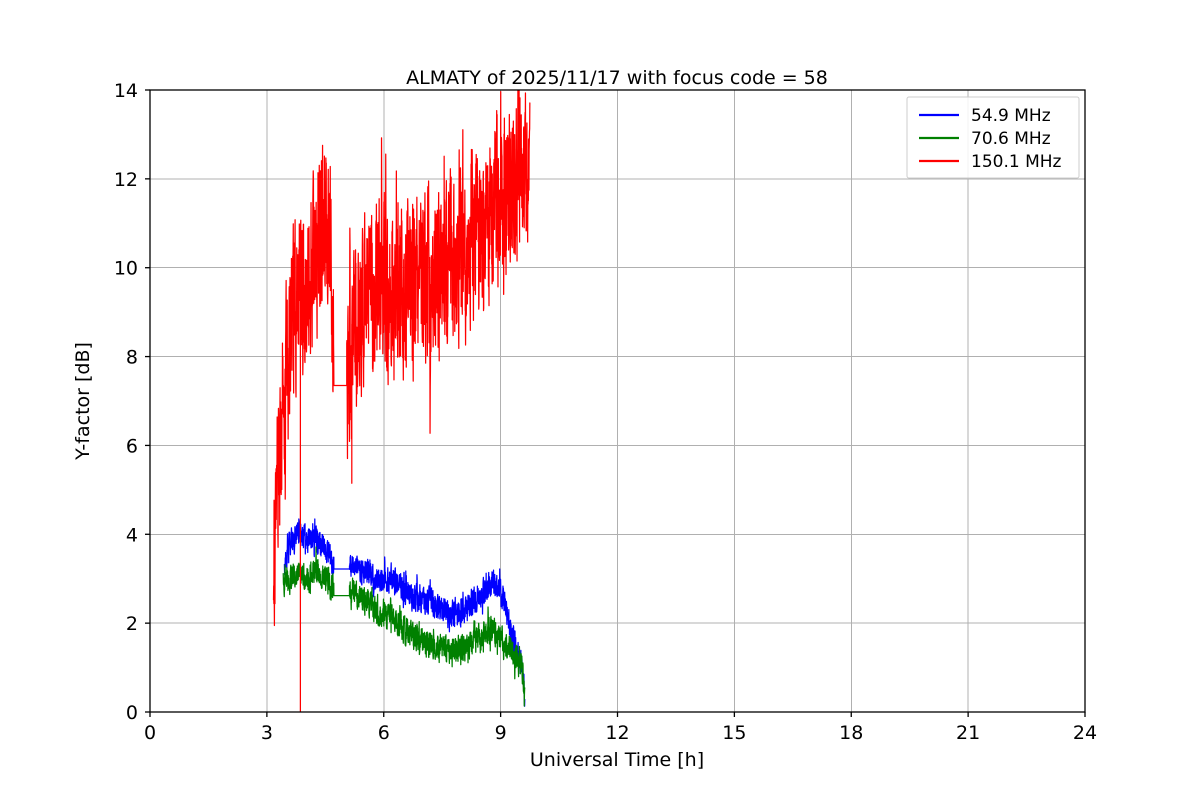 This screenshot has width=1200, height=800. Describe the element at coordinates (132, 713) in the screenshot. I see `y-tick-label: 0` at that location.